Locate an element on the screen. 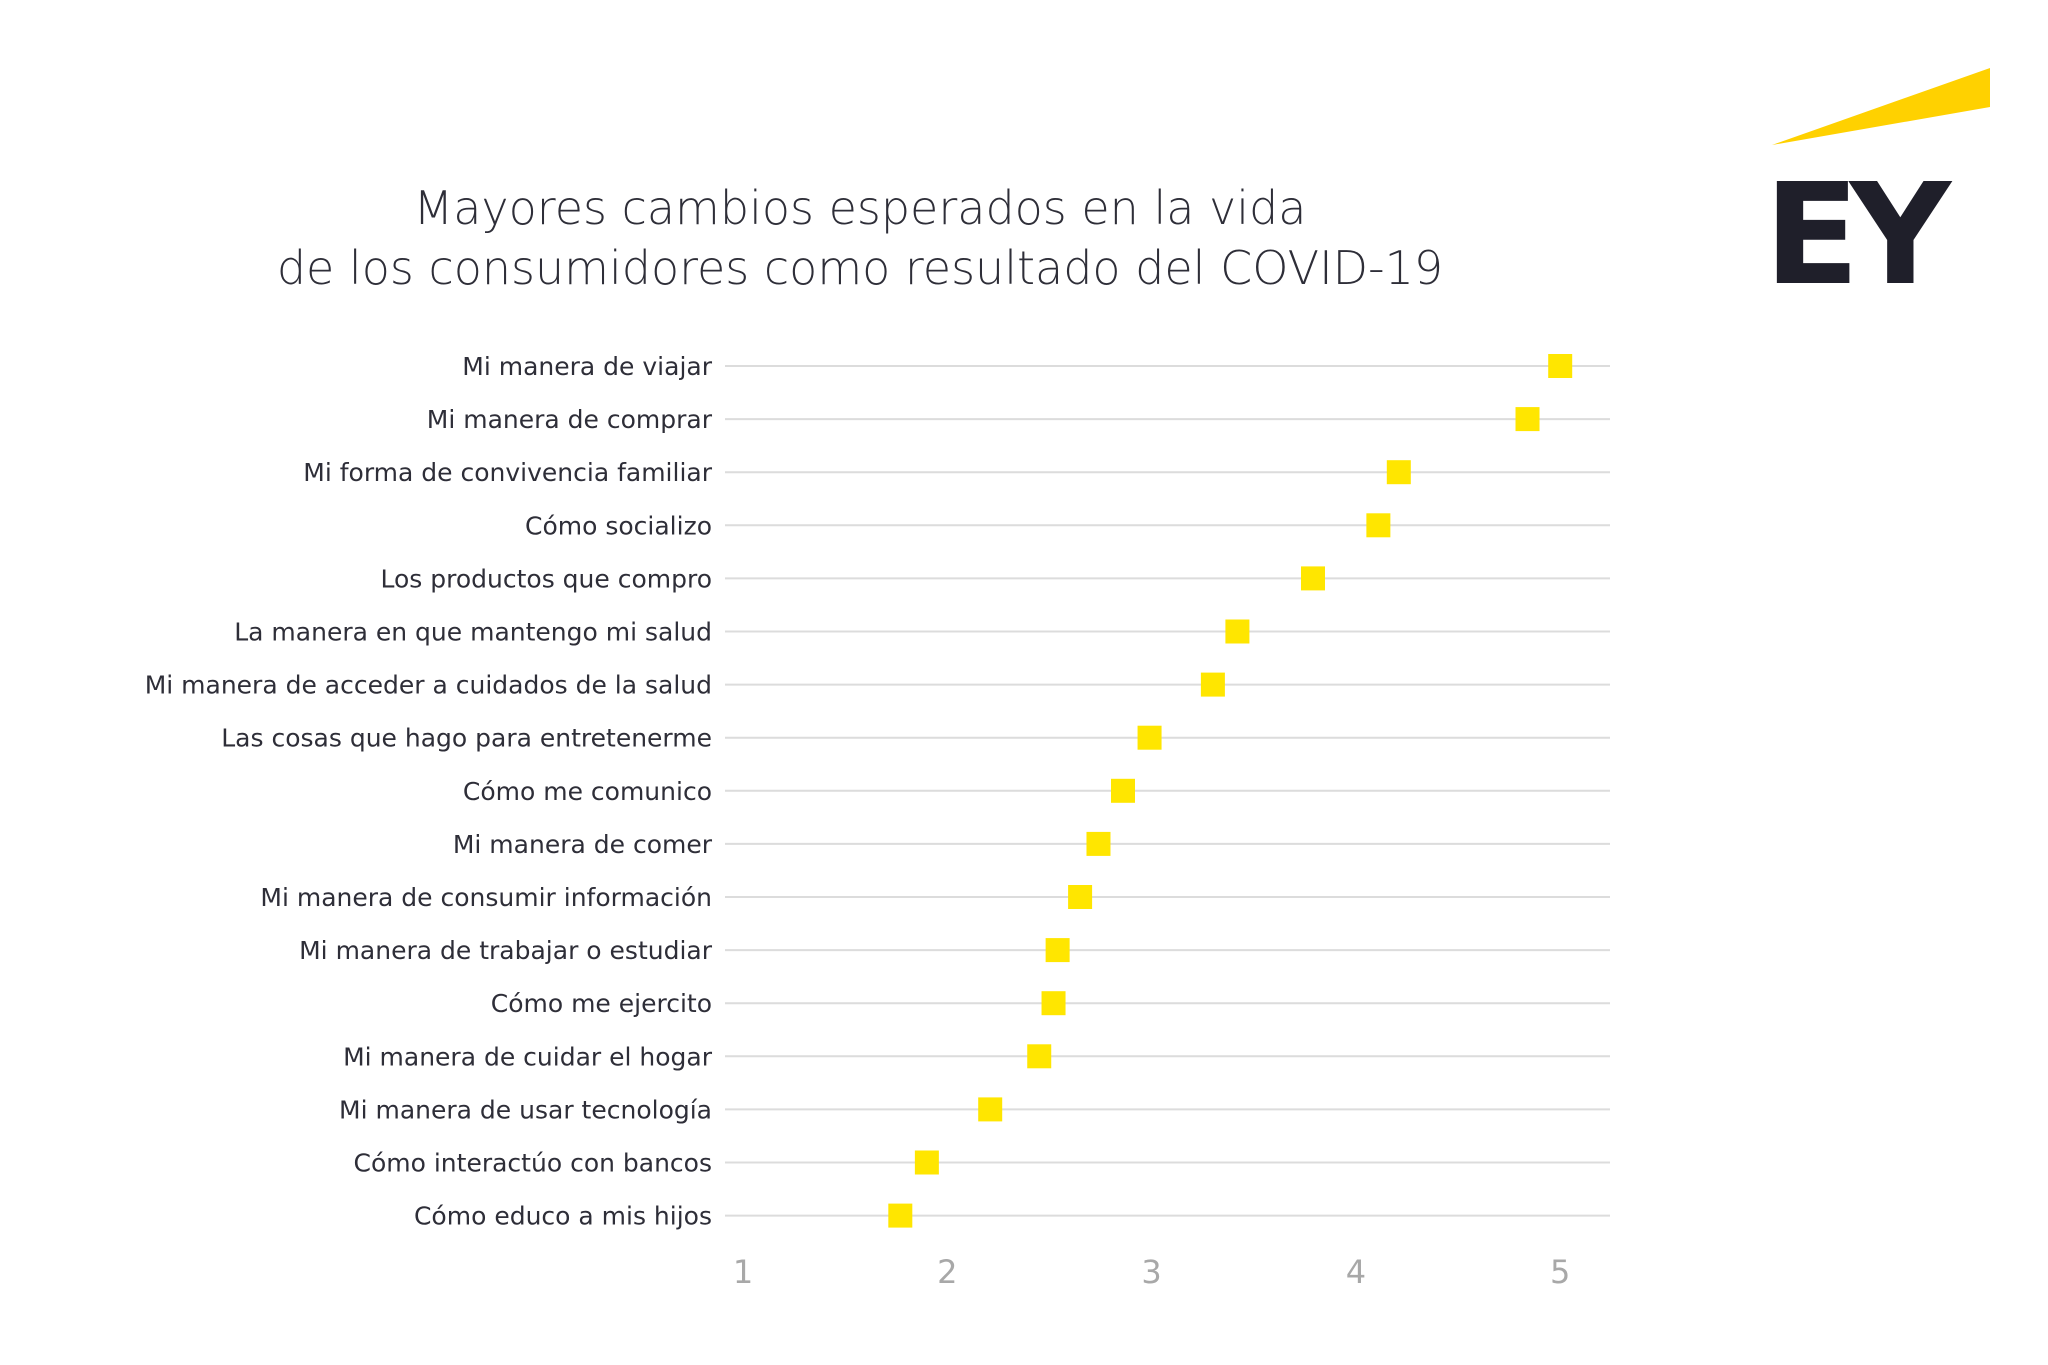 This screenshot has width=2048, height=1365. chart-title-line-1: Mayores cambios esperados en la vida is located at coordinates (860, 208).